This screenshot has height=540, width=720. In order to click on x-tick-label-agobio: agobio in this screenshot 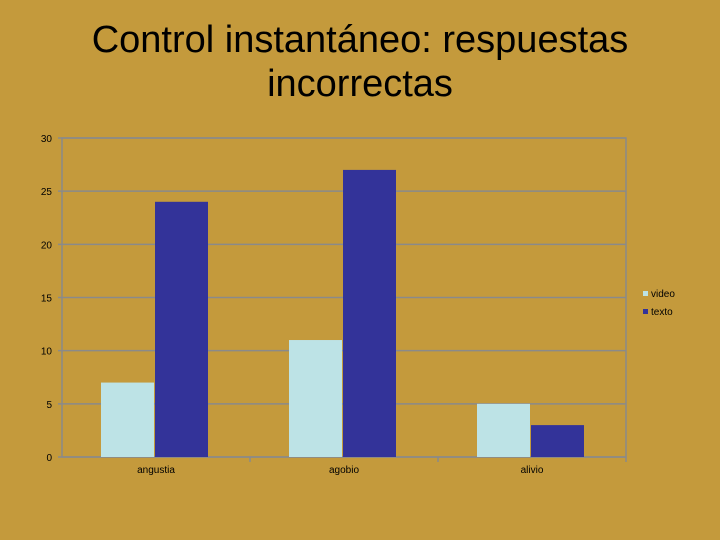, I will do `click(344, 470)`.